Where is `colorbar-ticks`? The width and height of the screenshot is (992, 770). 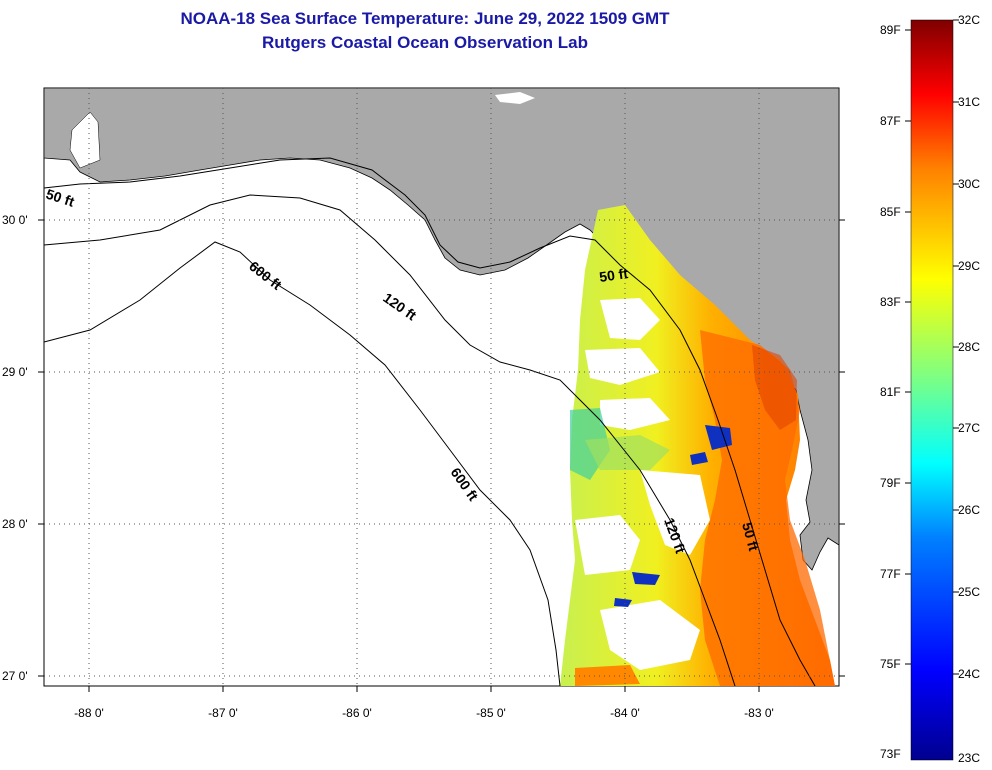 colorbar-ticks is located at coordinates (932, 347).